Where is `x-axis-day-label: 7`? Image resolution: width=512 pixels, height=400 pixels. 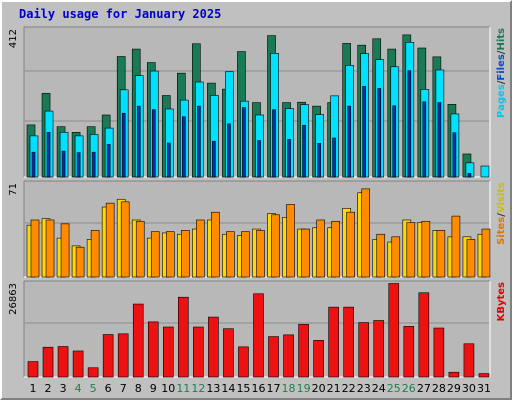
x-axis-day-label: 7 is located at coordinates (123, 388).